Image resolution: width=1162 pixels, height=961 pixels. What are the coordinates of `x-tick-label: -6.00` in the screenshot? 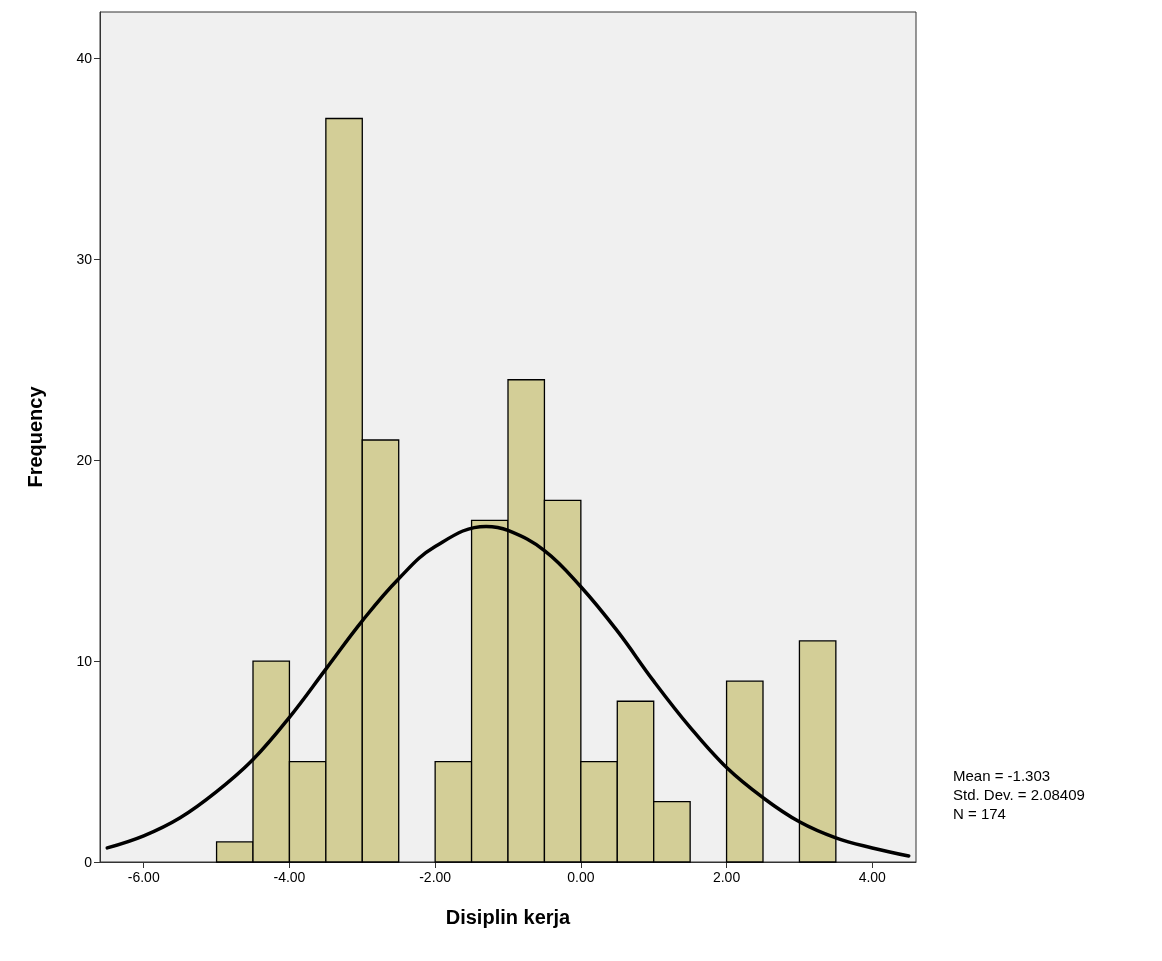 It's located at (143, 877).